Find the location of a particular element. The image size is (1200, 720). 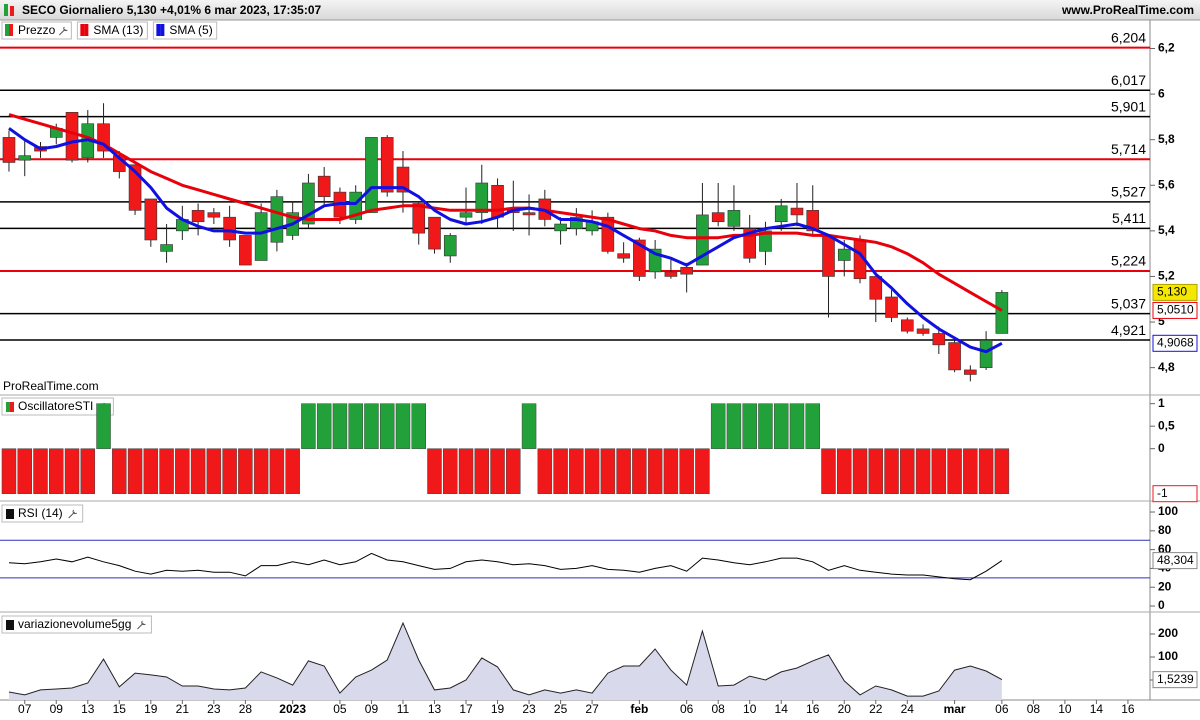

x-tick-label: 10 is located at coordinates (750, 709).